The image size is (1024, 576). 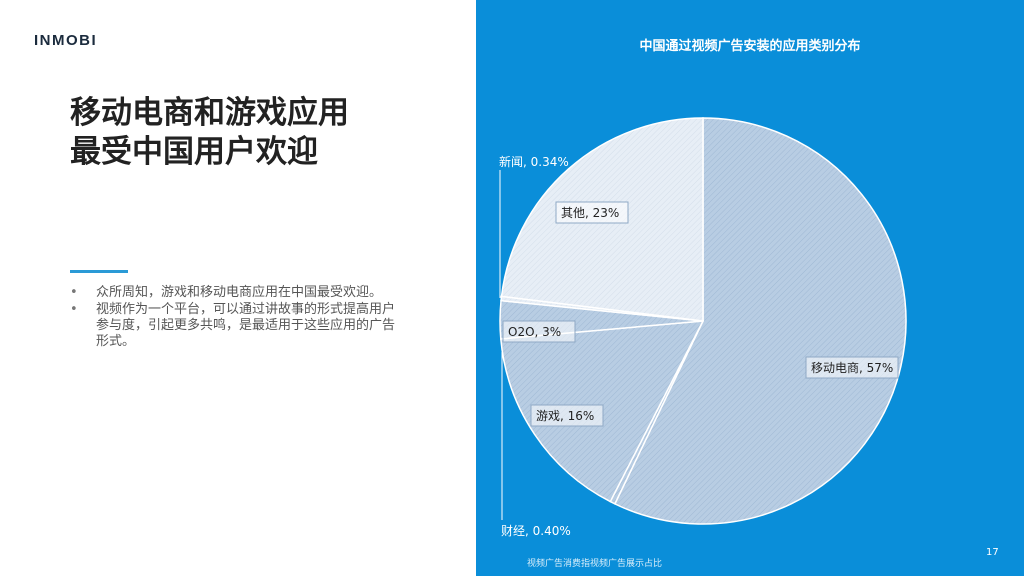 I want to click on slice-label-text: 游戏, 16%, so click(x=565, y=416).